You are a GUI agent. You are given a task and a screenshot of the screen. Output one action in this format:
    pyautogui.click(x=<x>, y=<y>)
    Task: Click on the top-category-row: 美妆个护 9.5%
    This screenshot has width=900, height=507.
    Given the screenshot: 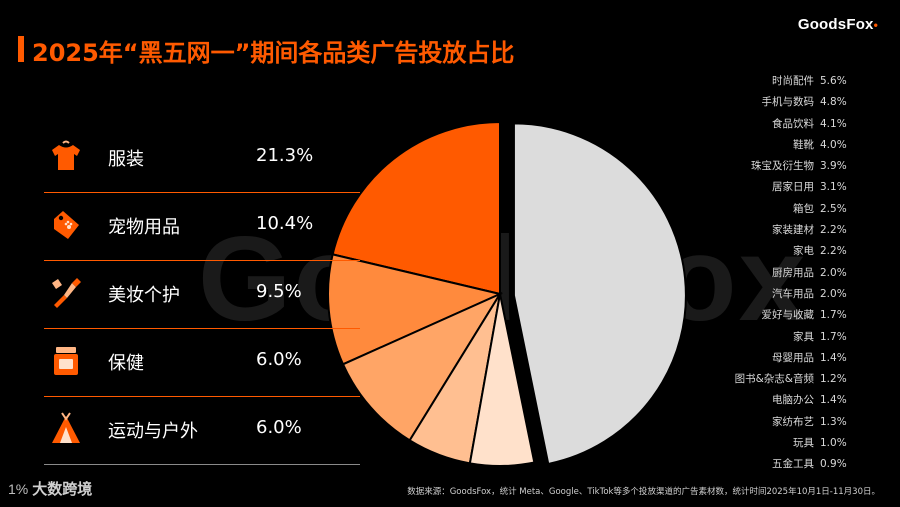 What is the action you would take?
    pyautogui.click(x=202, y=295)
    